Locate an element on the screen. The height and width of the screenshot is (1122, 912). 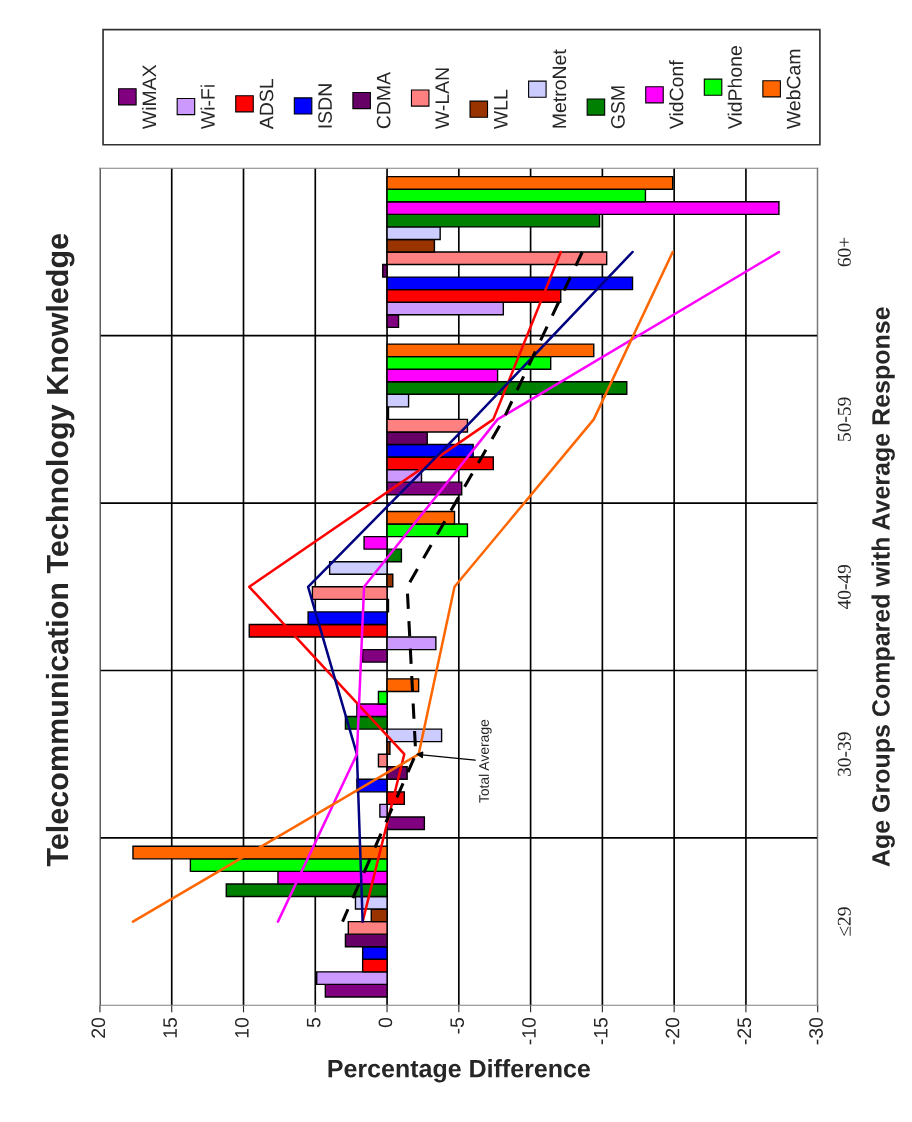
y-tick-label: 40-49 is located at coordinates (844, 587).